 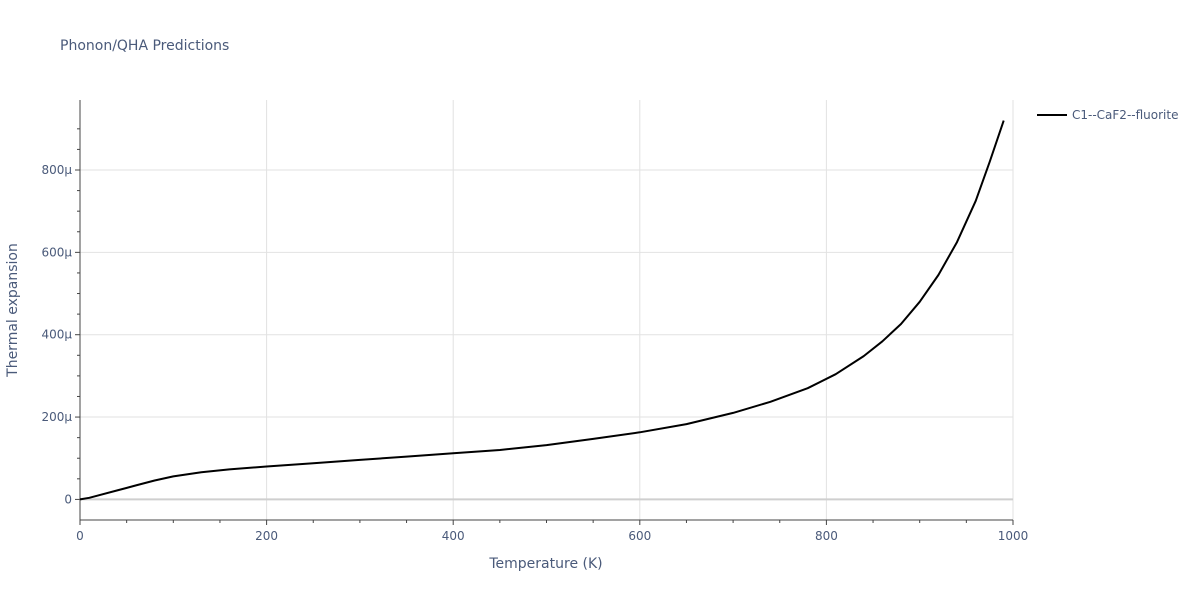 I want to click on y-axis-title: Thermal expansion, so click(x=13, y=310).